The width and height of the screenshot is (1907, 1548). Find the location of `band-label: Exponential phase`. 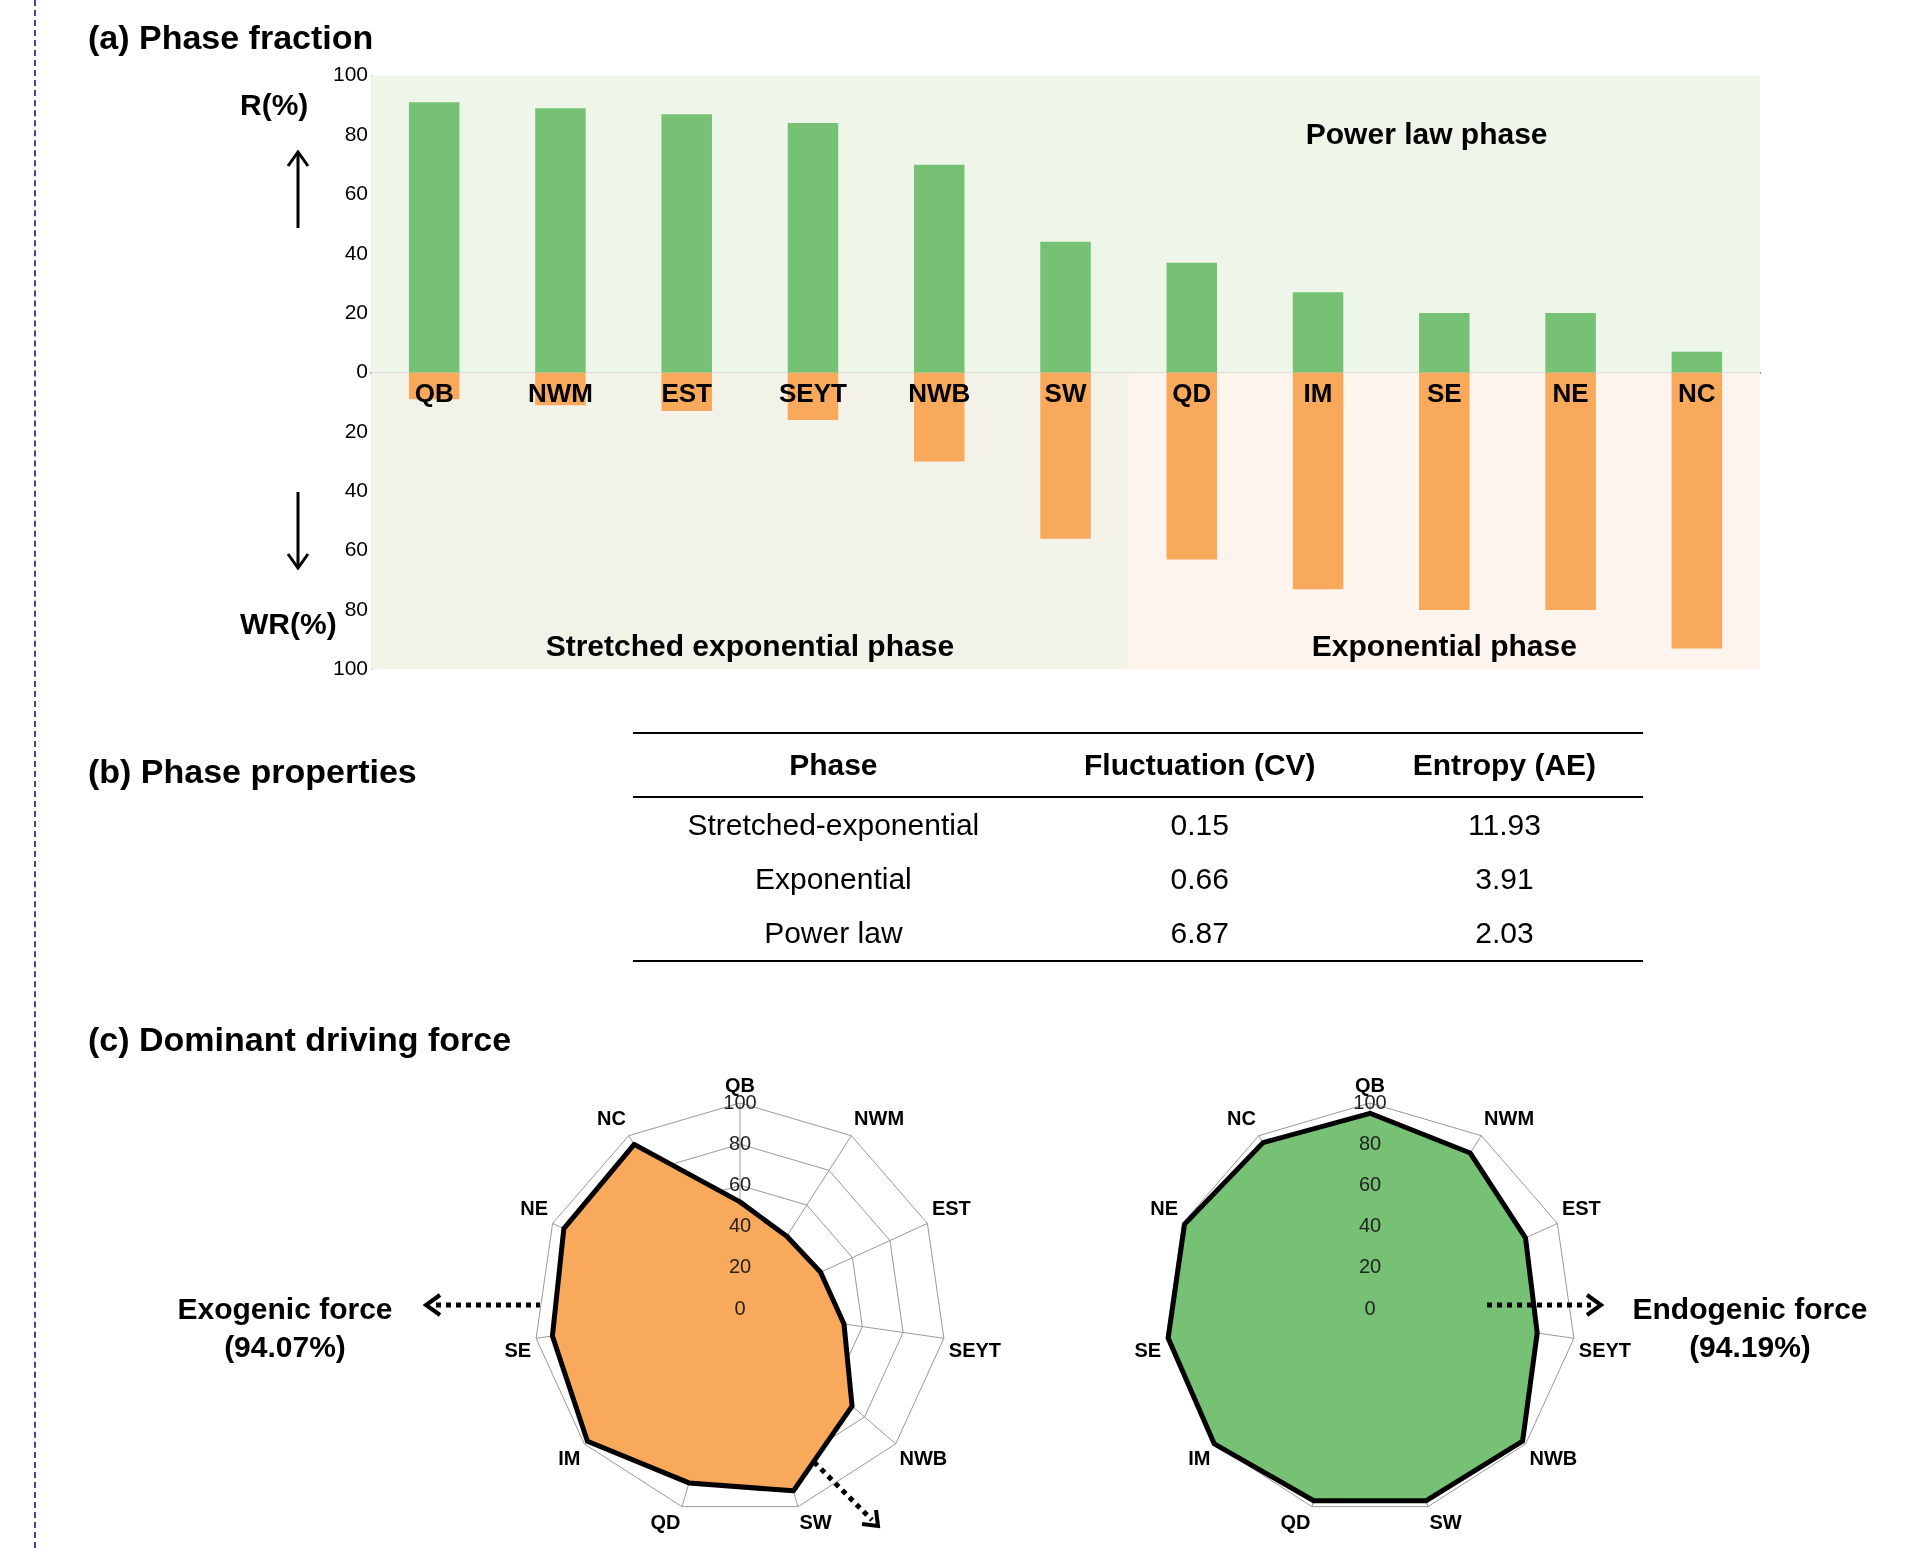

band-label: Exponential phase is located at coordinates (1444, 645).